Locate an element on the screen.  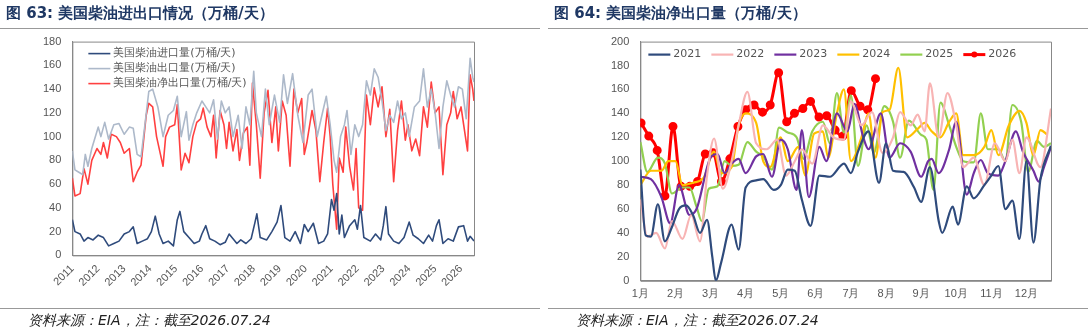
x-tick-label: 10月 is located at coordinates (956, 293).